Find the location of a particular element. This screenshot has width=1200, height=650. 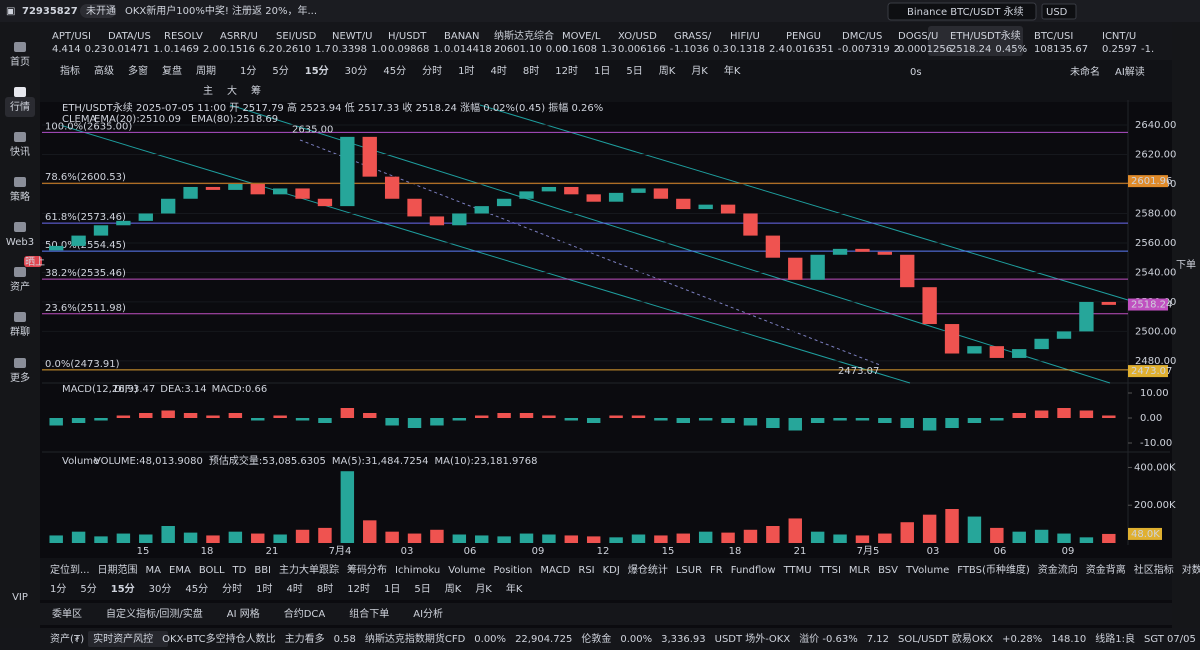

interval-button: 8时 is located at coordinates (325, 589).